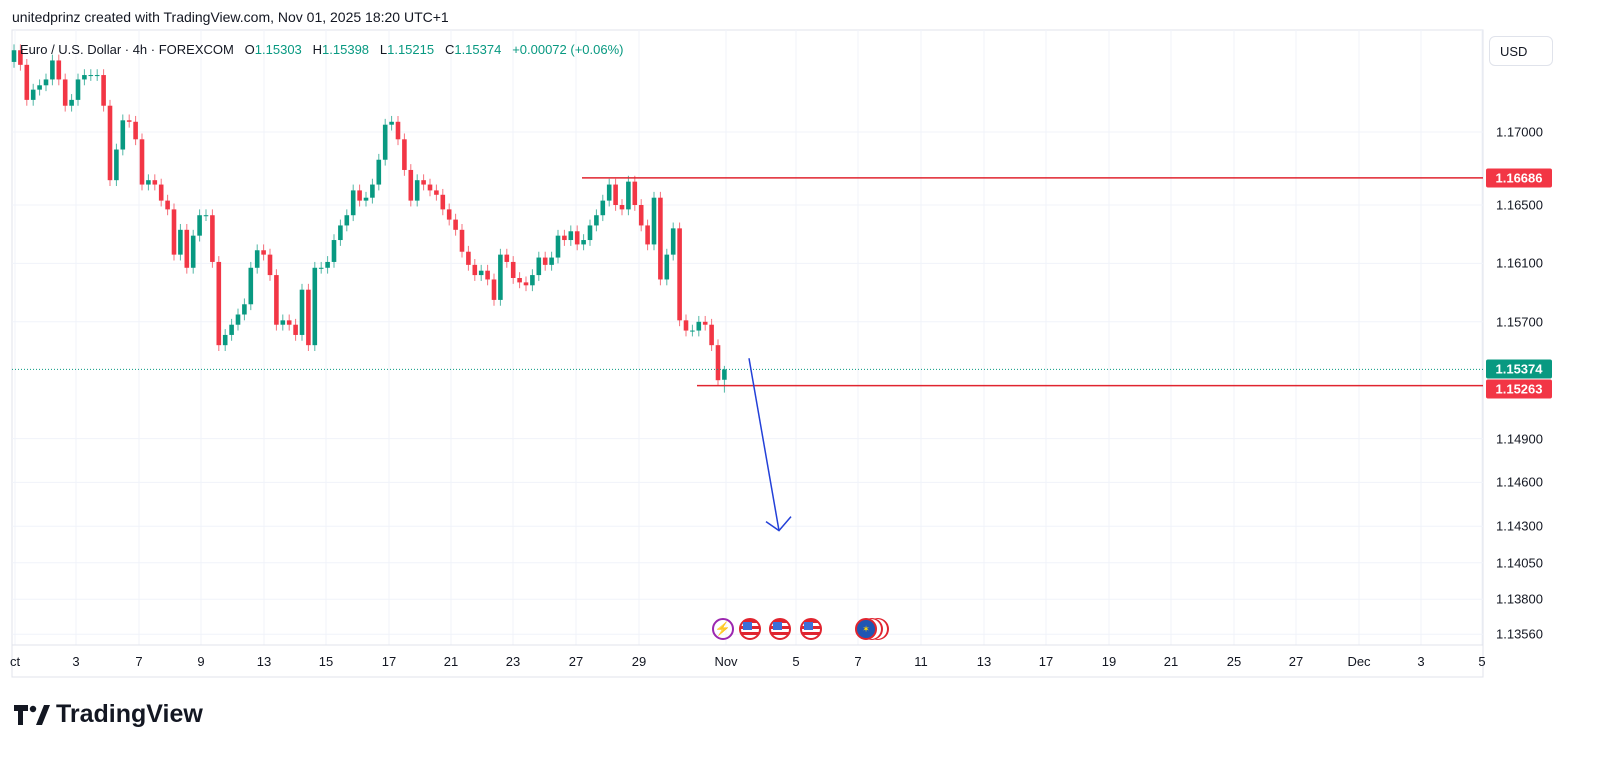  Describe the element at coordinates (1519, 482) in the screenshot. I see `price-label: 1.14600` at that location.